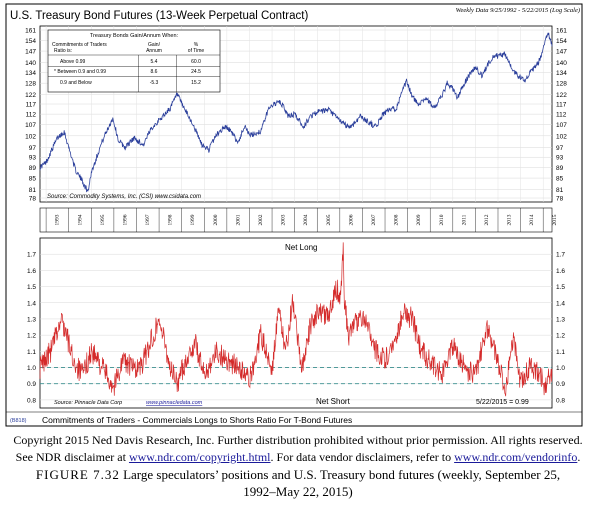 The height and width of the screenshot is (508, 596). I want to click on ratio-y-tick-left: 1.2, so click(31, 336).